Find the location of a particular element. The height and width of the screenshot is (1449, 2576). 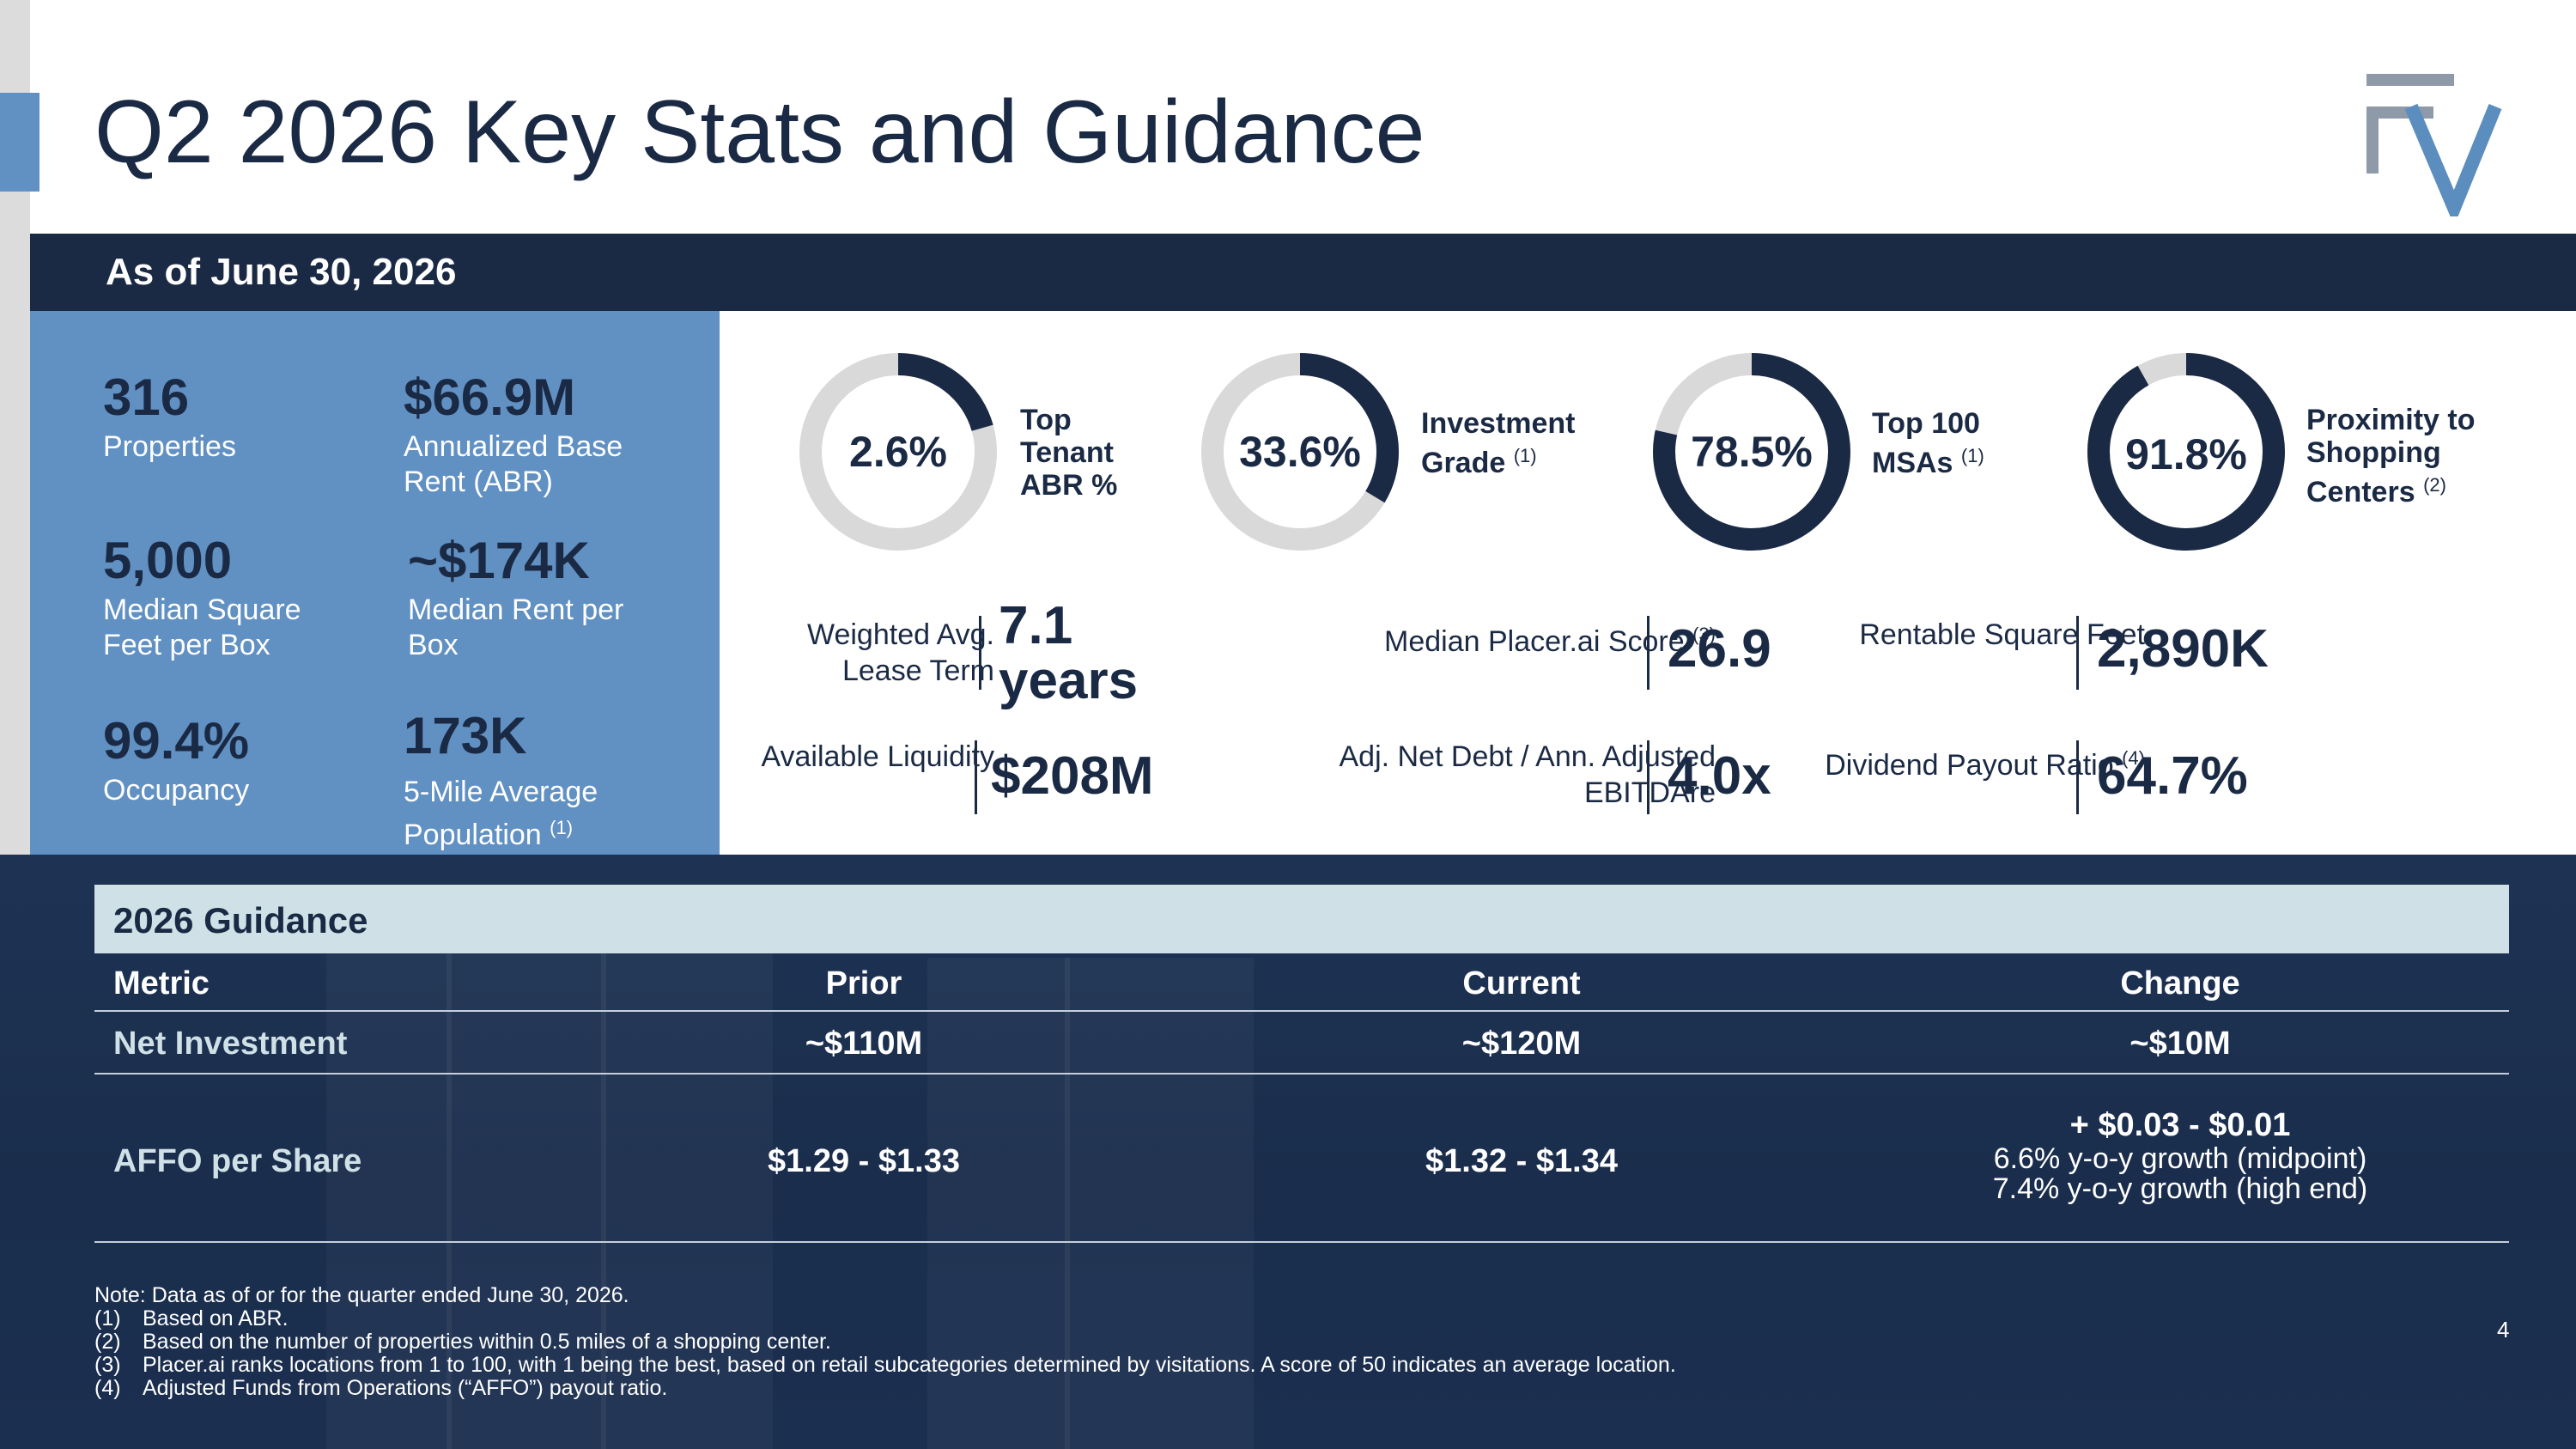

donut-value-proximity: 91.8% is located at coordinates (2186, 454).